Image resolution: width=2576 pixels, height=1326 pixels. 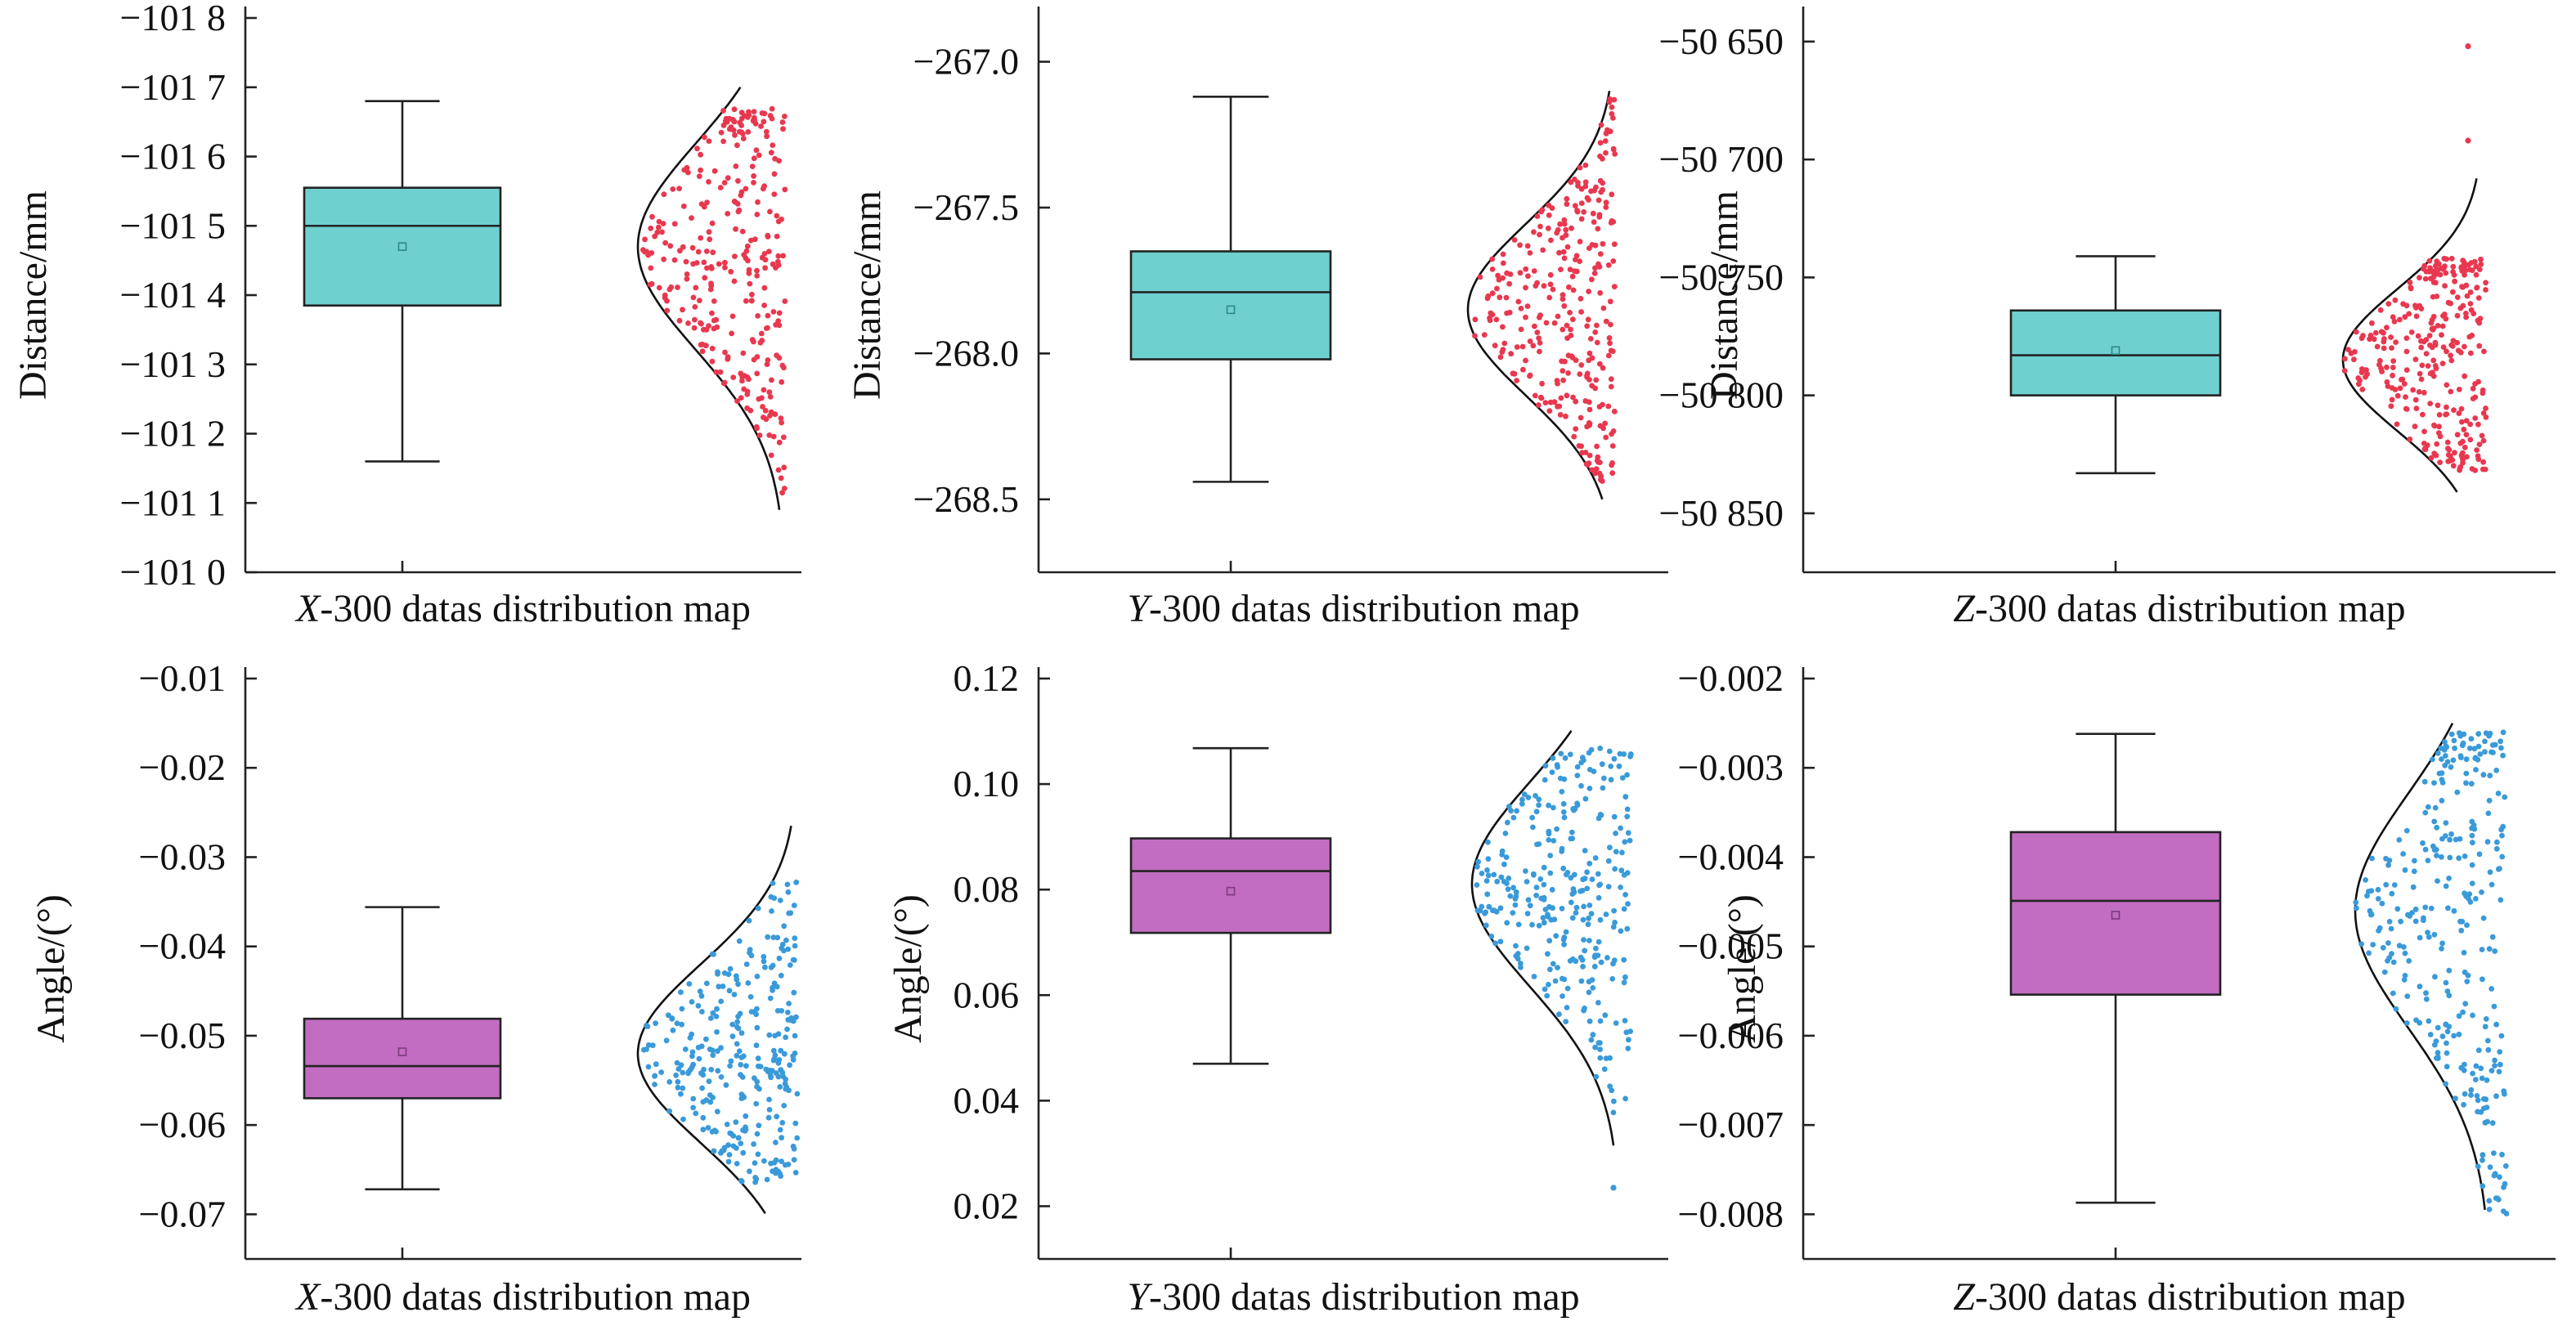 I want to click on scatter-points, so click(x=1545, y=290).